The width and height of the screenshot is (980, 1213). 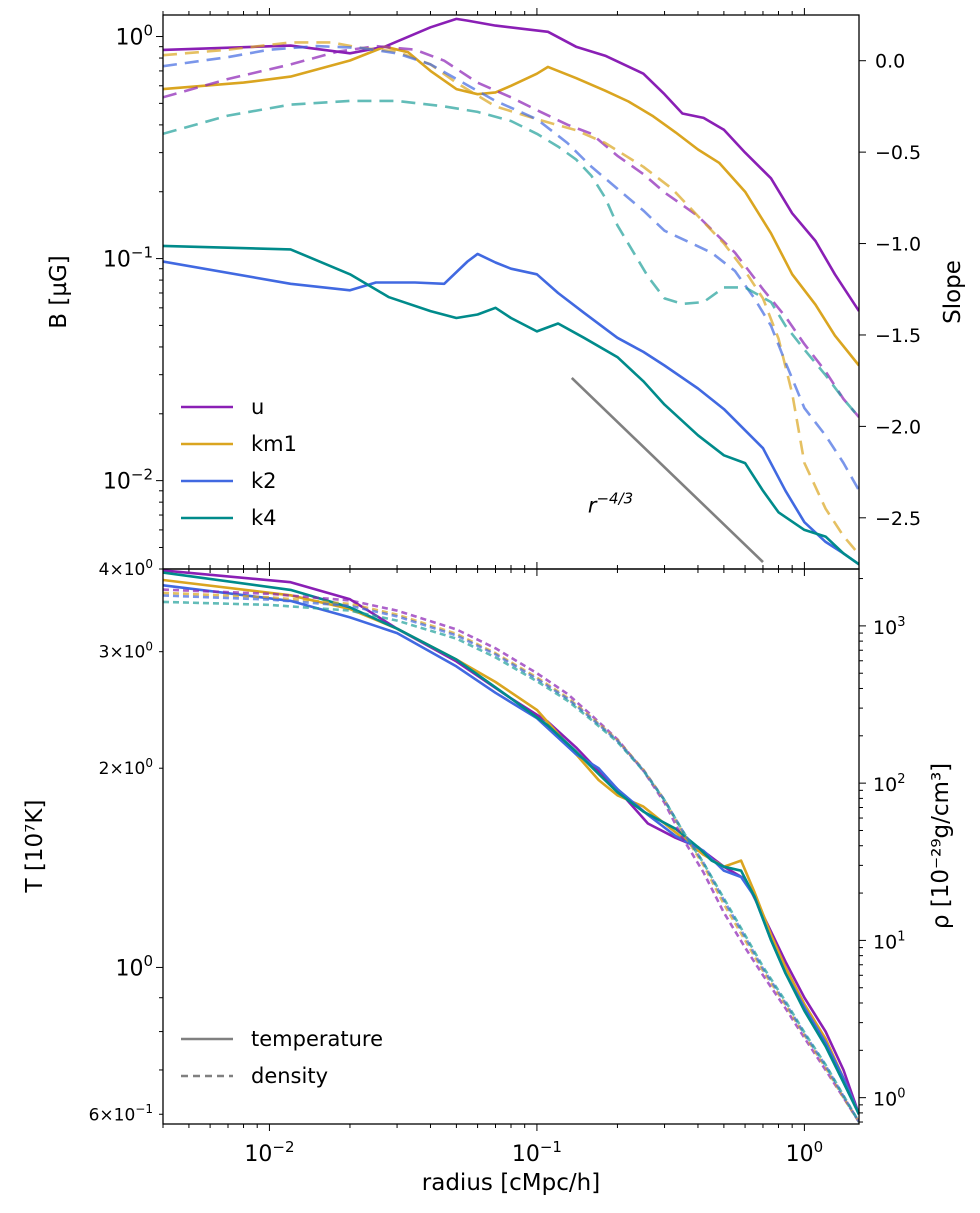 What do you see at coordinates (889, 1099) in the screenshot?
I see `right-y-tick-label: 100` at bounding box center [889, 1099].